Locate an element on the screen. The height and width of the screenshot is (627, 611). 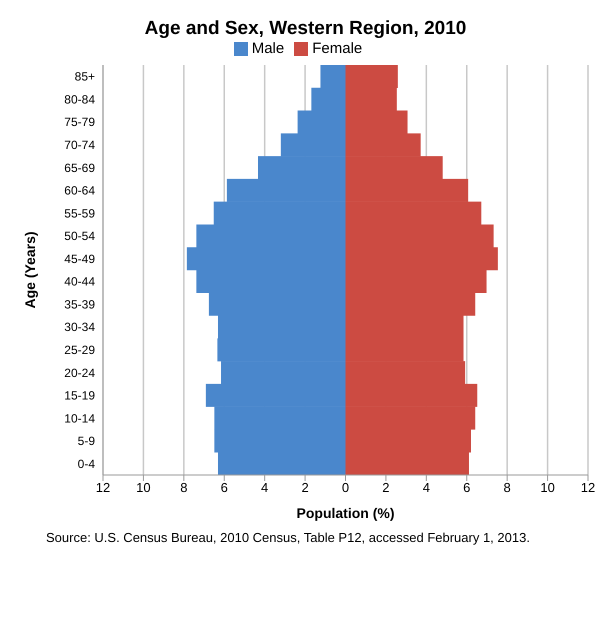
y-tick-label: 0-4 is located at coordinates (87, 463).